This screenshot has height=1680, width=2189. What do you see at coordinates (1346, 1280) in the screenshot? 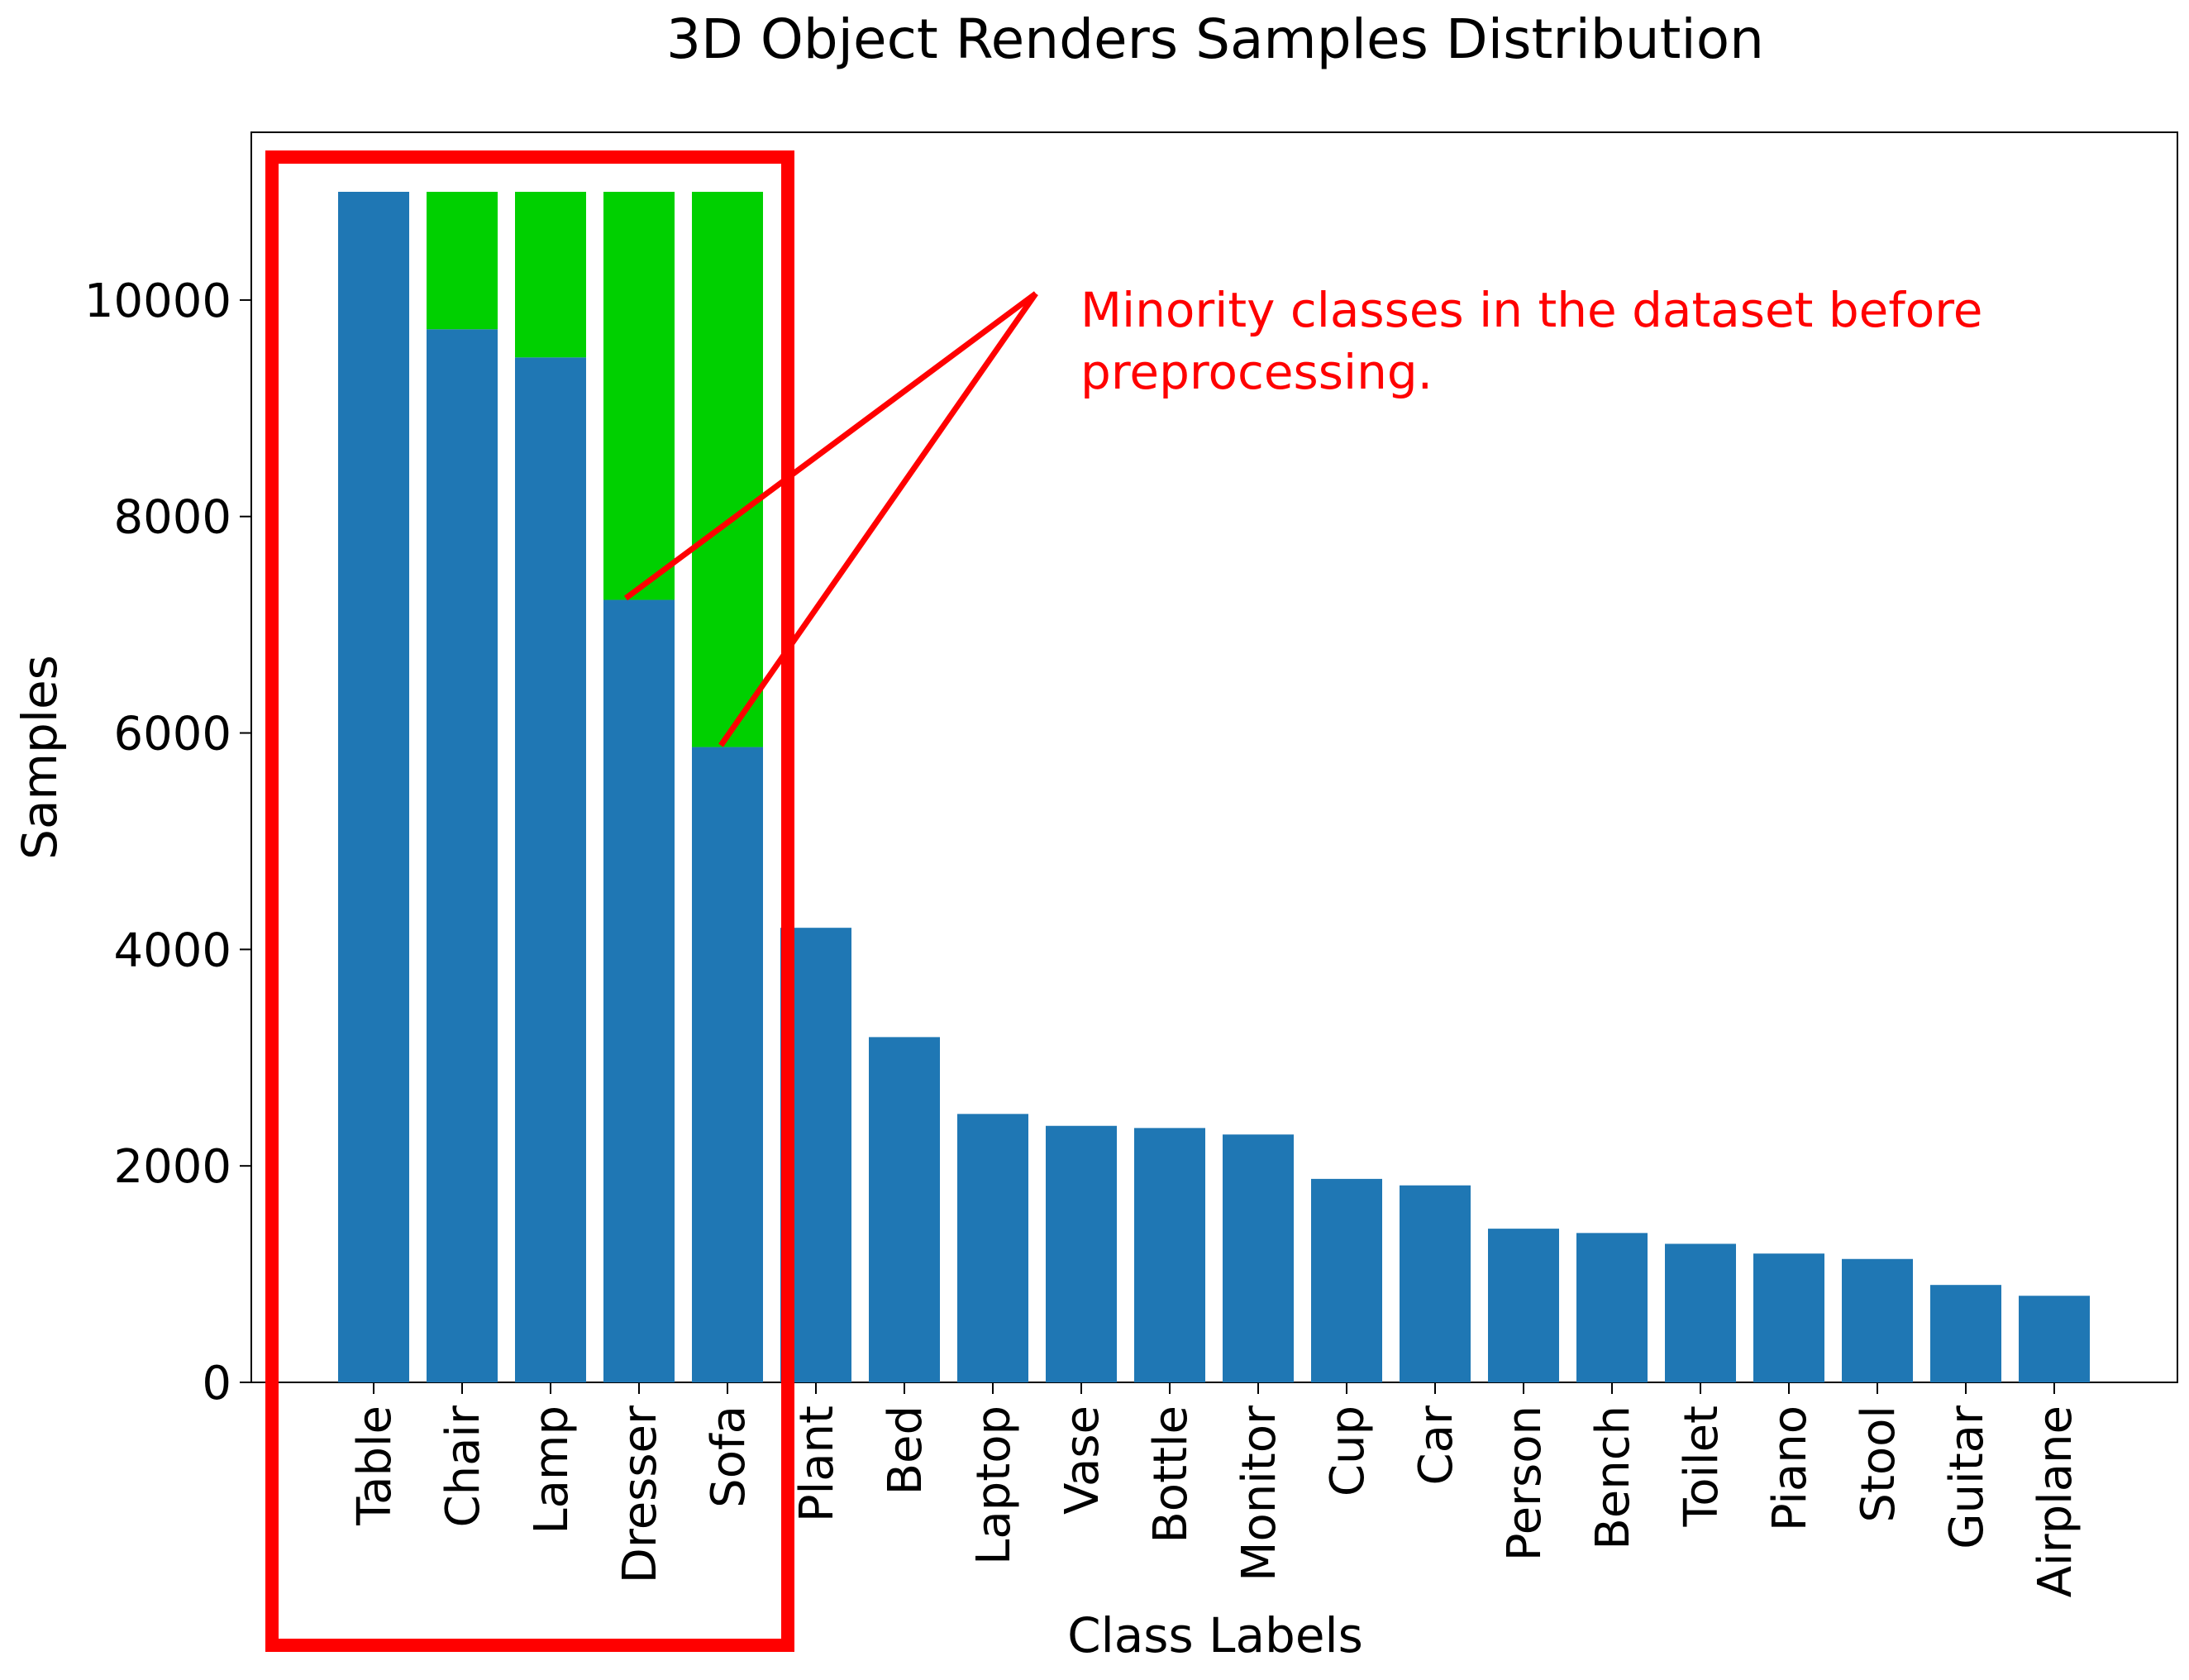
I see `bar-cup` at bounding box center [1346, 1280].